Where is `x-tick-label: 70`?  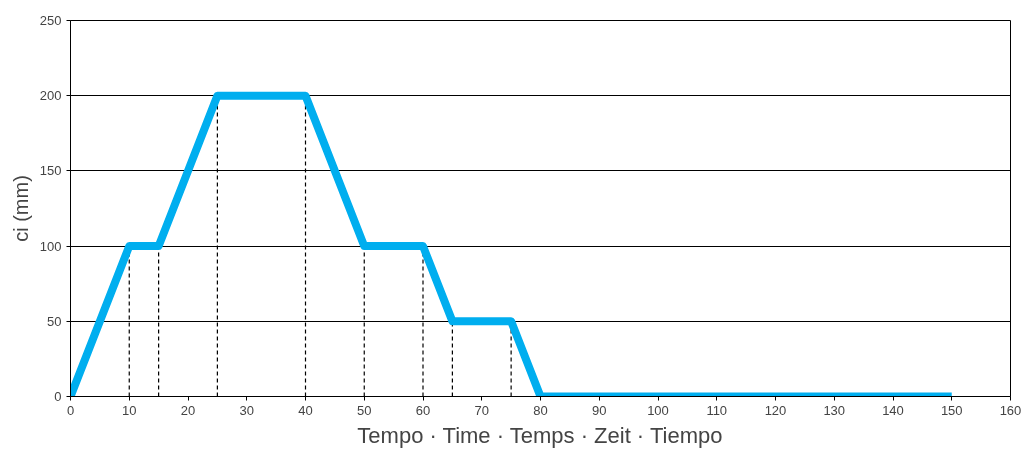
x-tick-label: 70 is located at coordinates (481, 410).